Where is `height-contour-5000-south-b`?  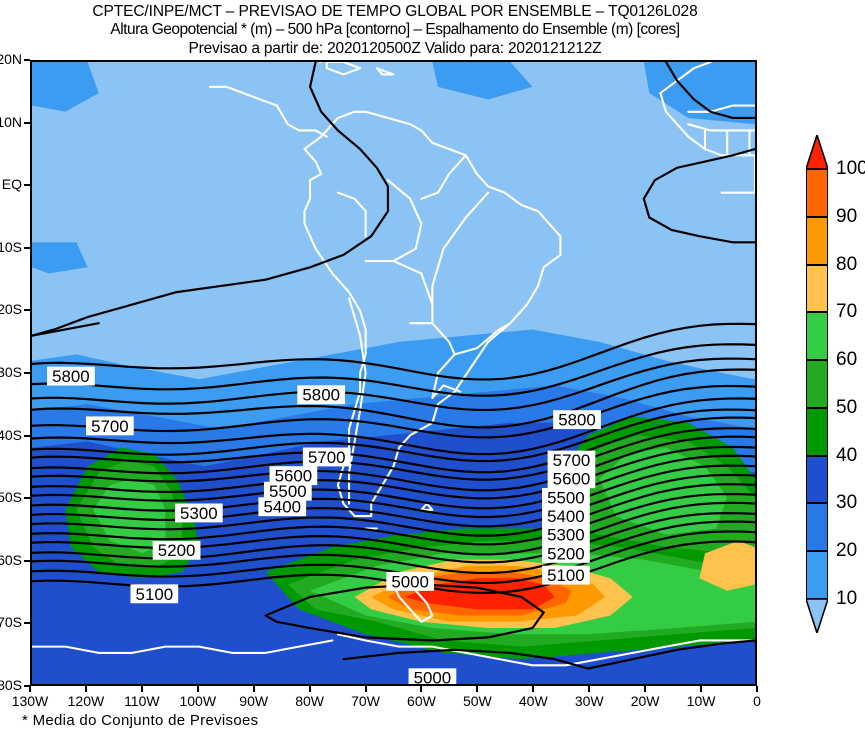 height-contour-5000-south-b is located at coordinates (671, 654).